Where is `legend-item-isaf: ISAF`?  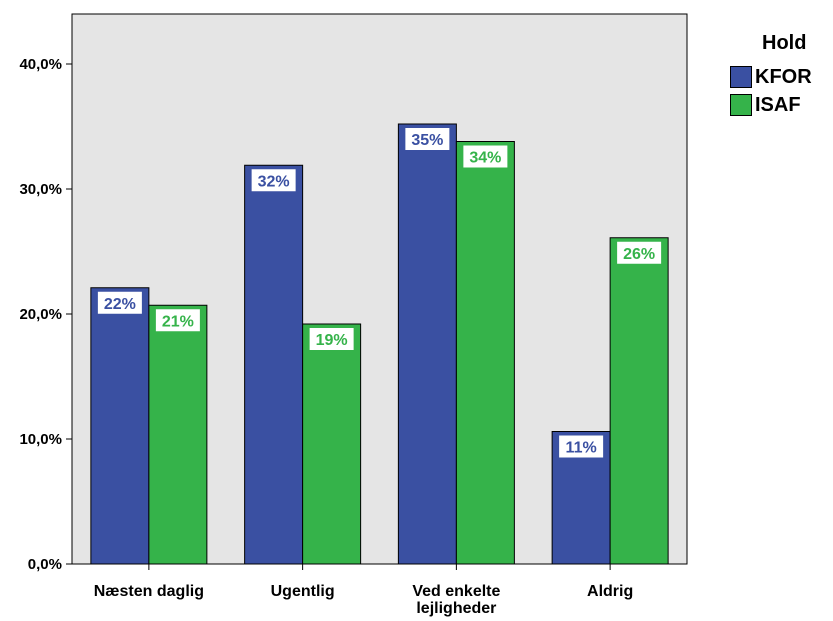
legend-item-isaf: ISAF is located at coordinates (780, 105).